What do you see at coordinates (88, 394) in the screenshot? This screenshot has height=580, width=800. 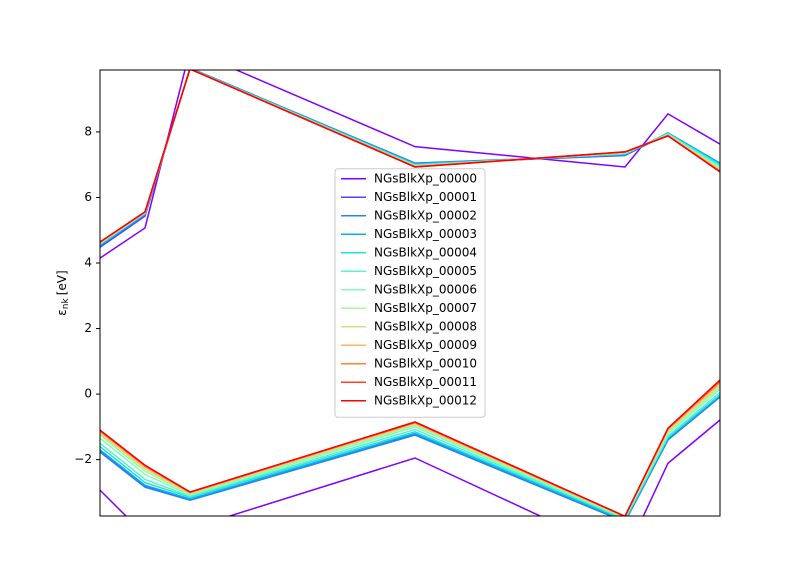 I see `y-tick-label: 0` at bounding box center [88, 394].